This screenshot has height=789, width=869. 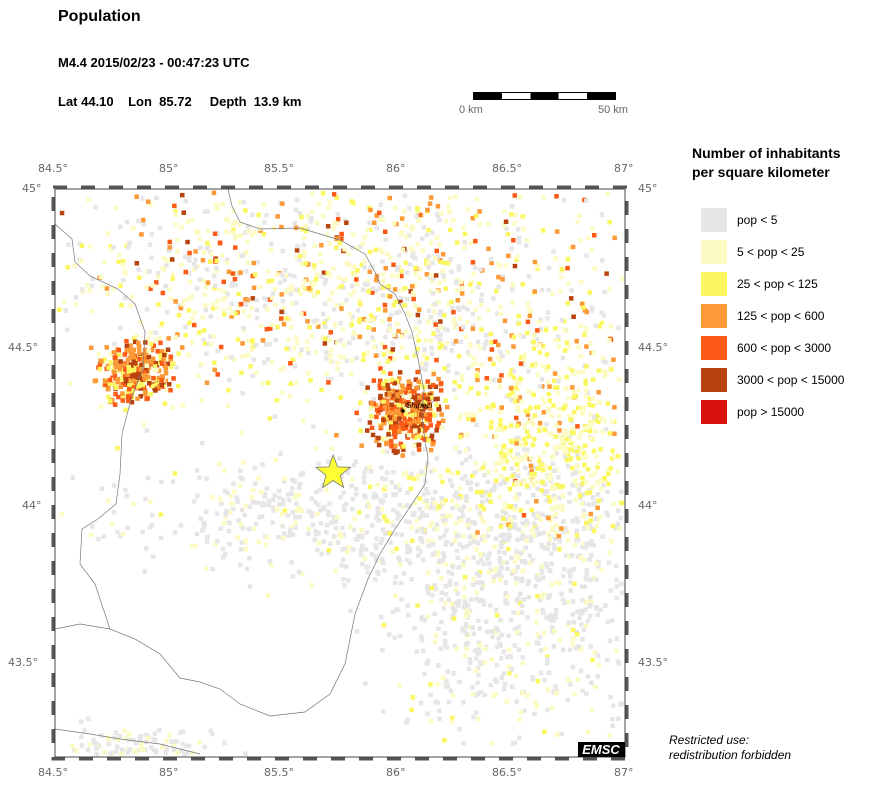 What do you see at coordinates (32, 505) in the screenshot?
I see `lat-tick-left: 44°` at bounding box center [32, 505].